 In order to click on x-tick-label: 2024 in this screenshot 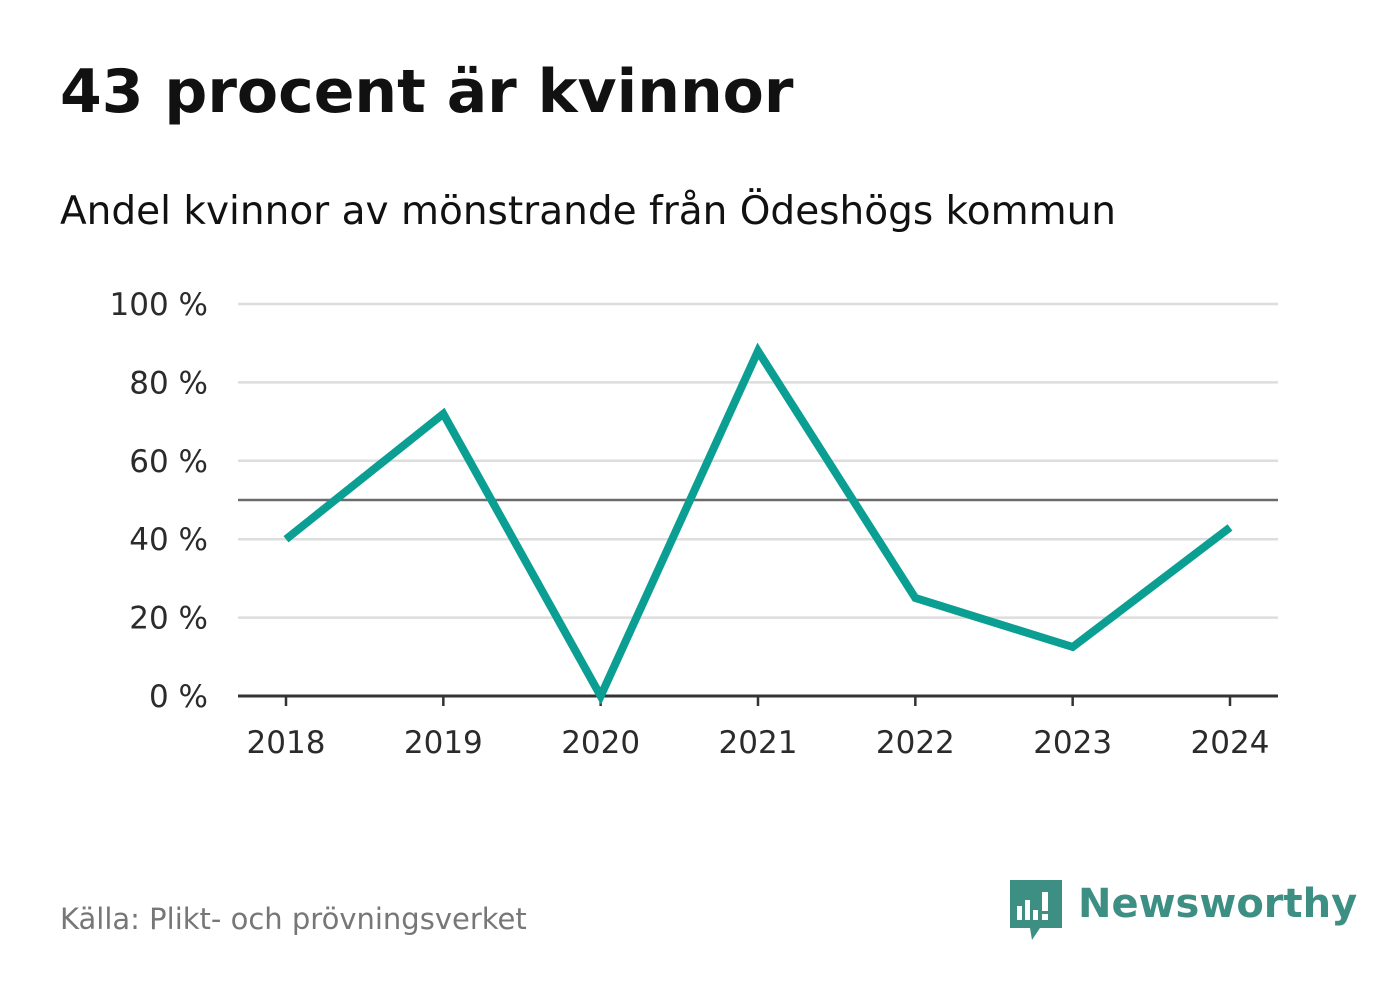, I will do `click(1230, 743)`.